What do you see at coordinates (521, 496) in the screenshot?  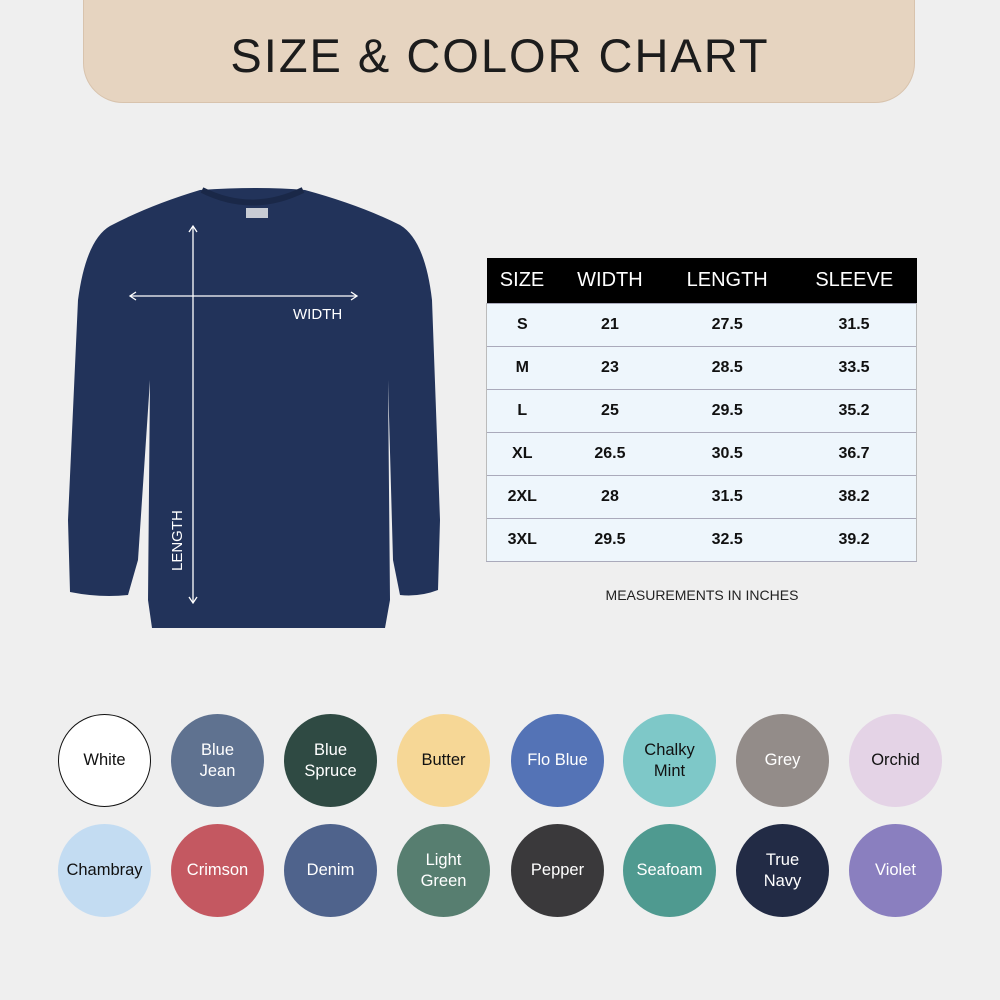 I see `table-cell: 2XL` at bounding box center [521, 496].